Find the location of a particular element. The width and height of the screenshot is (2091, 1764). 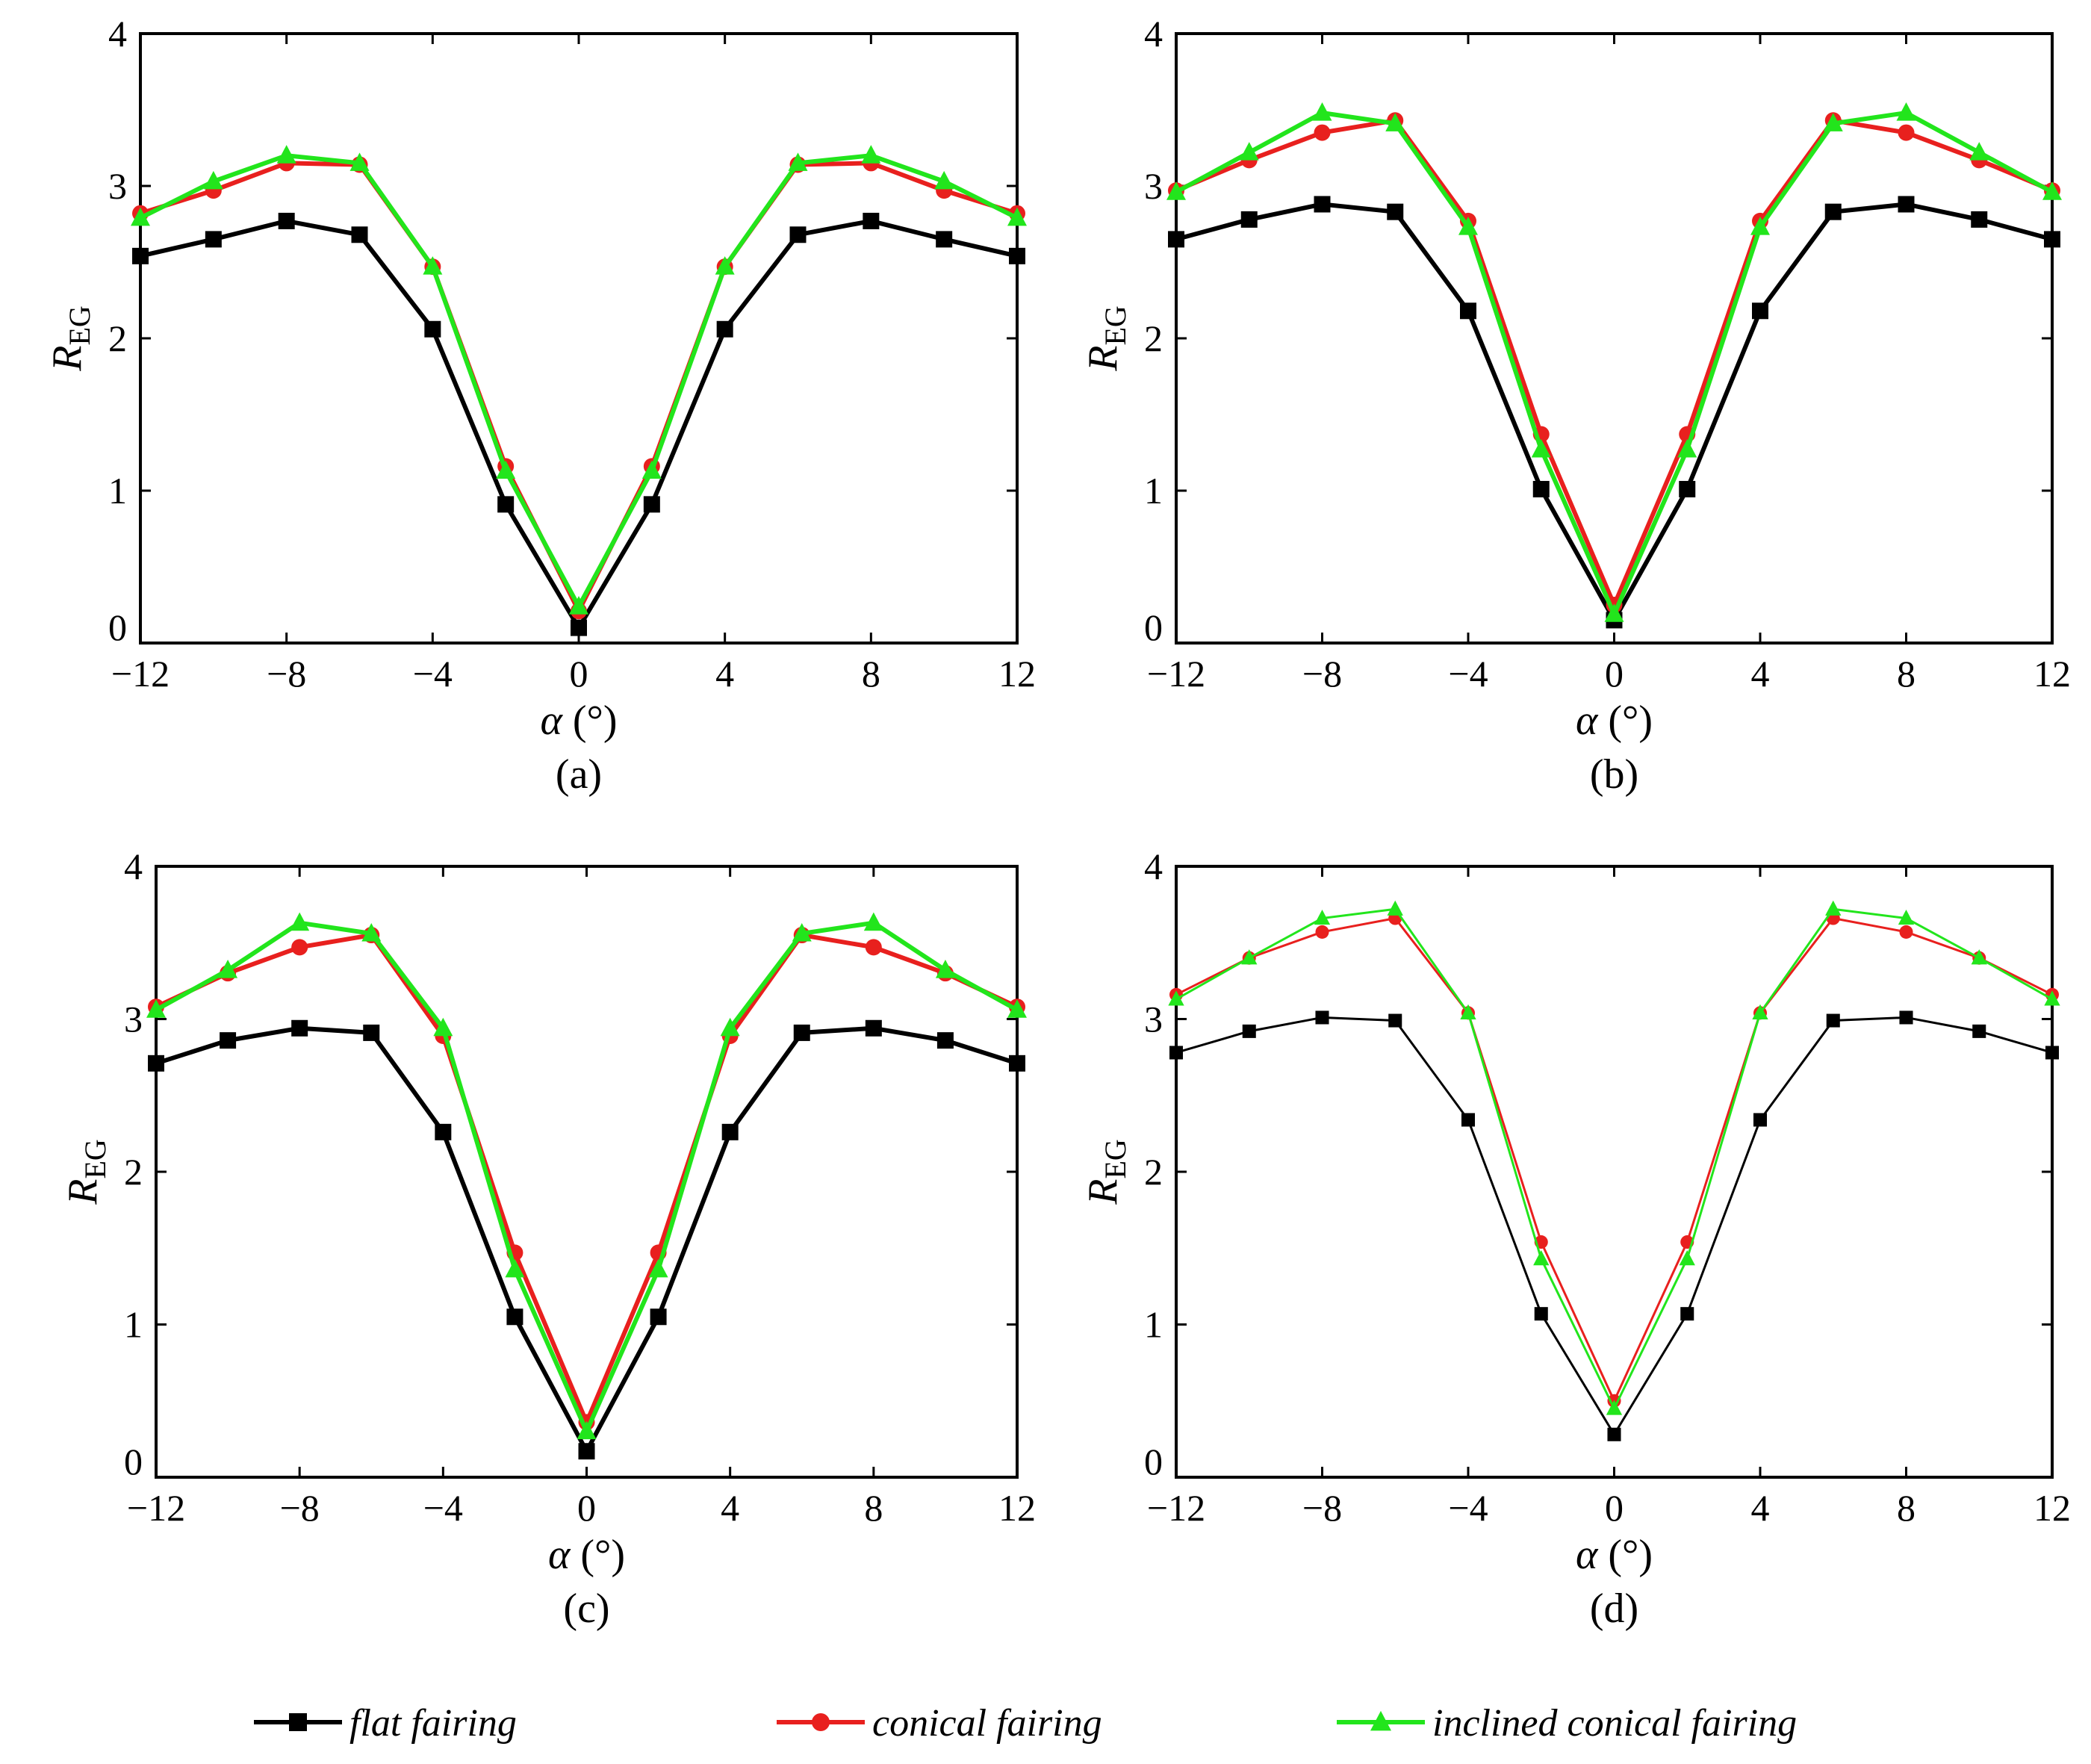

legend-item-flat-fairing: flat fairing is located at coordinates (385, 1723).